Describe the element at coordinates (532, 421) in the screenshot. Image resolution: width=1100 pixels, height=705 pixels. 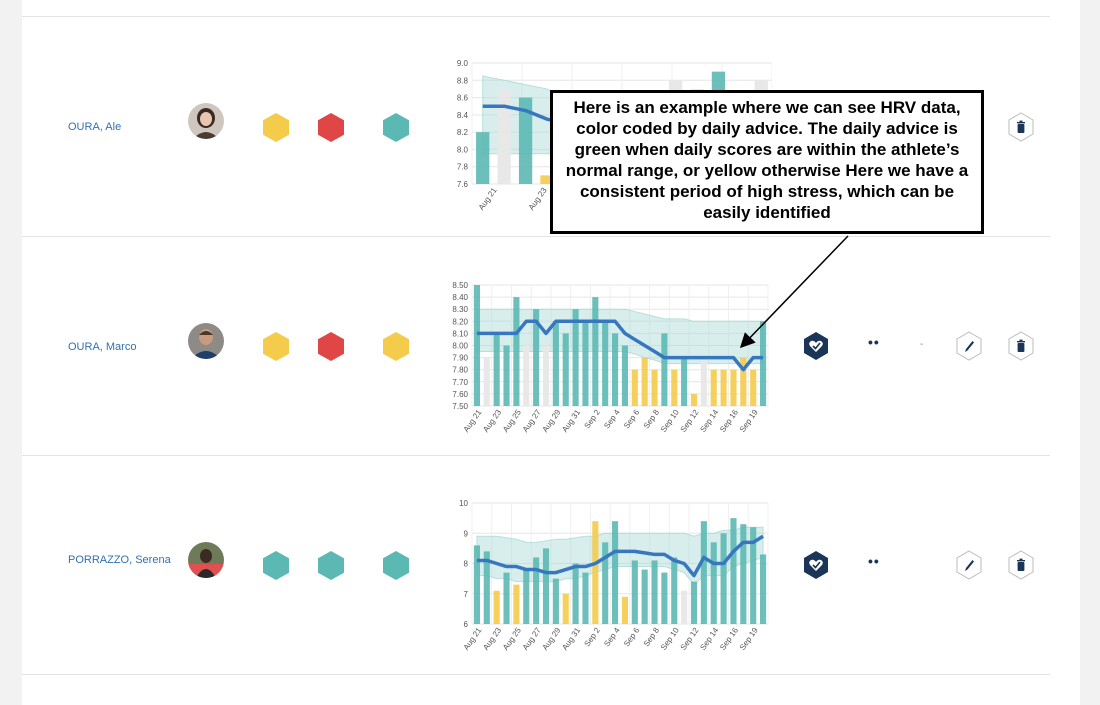
I see `x-tick-label: Aug 27` at that location.